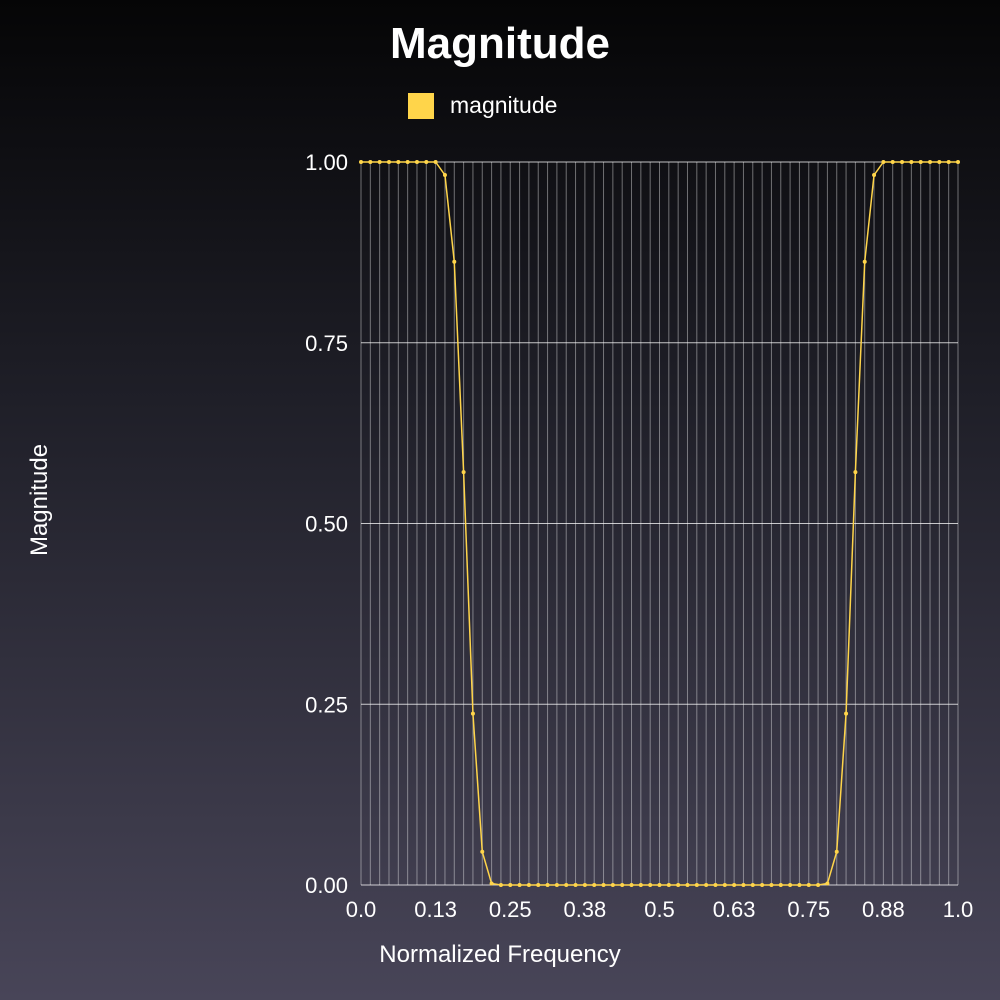 The height and width of the screenshot is (1000, 1000). Describe the element at coordinates (808, 909) in the screenshot. I see `x-tick-label: 0.75` at that location.